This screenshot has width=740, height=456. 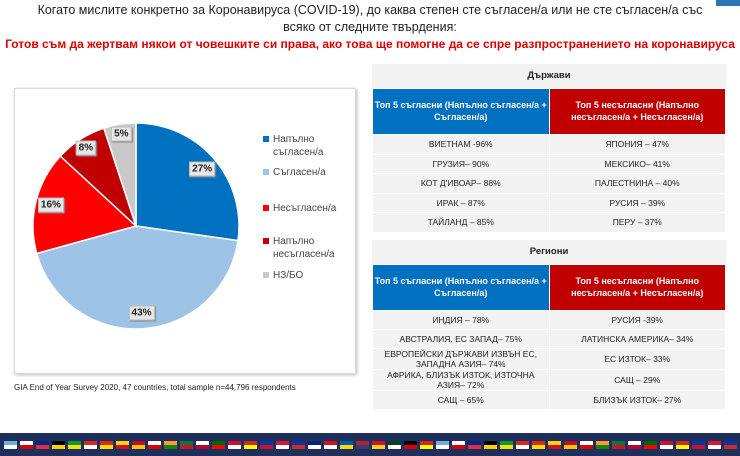 What do you see at coordinates (141, 313) in the screenshot?
I see `slice-label: 43%` at bounding box center [141, 313].